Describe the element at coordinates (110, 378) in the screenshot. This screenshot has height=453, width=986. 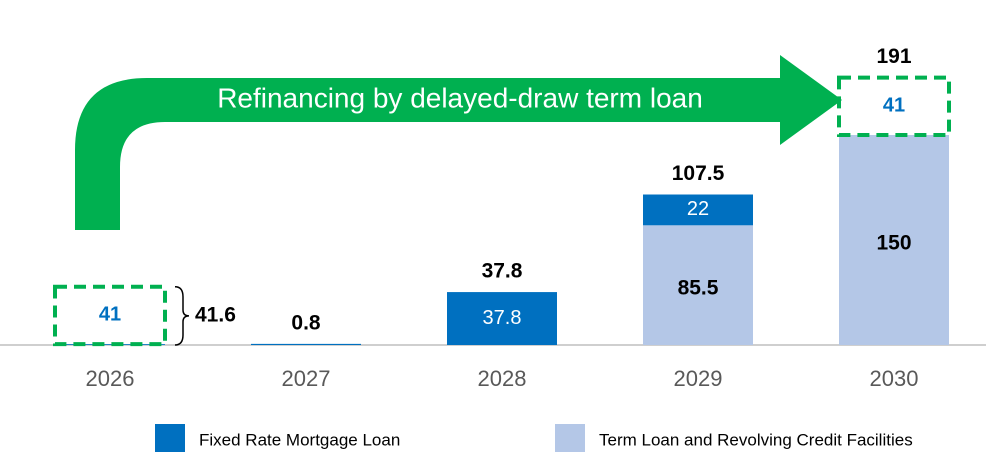
I see `x-tick-label: 2026` at that location.